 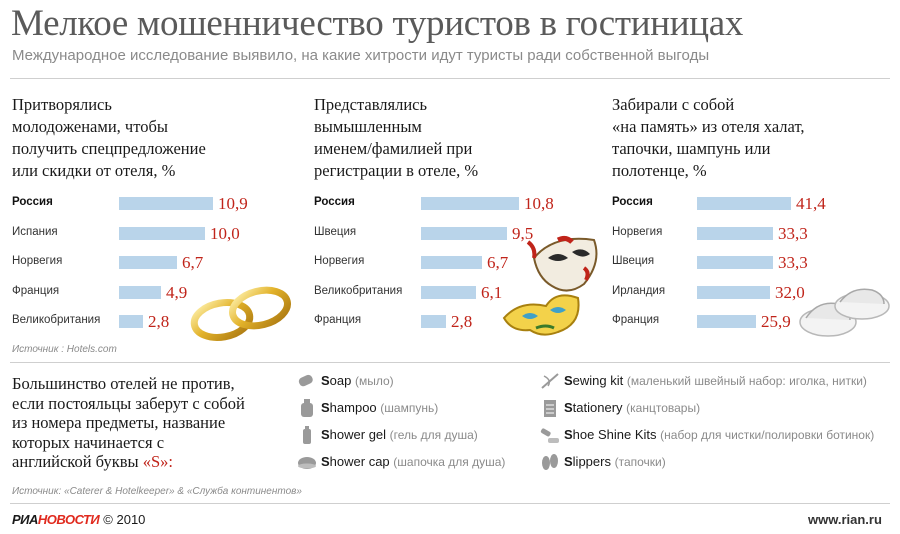 What do you see at coordinates (523, 233) in the screenshot?
I see `value-label: 9,5` at bounding box center [523, 233].